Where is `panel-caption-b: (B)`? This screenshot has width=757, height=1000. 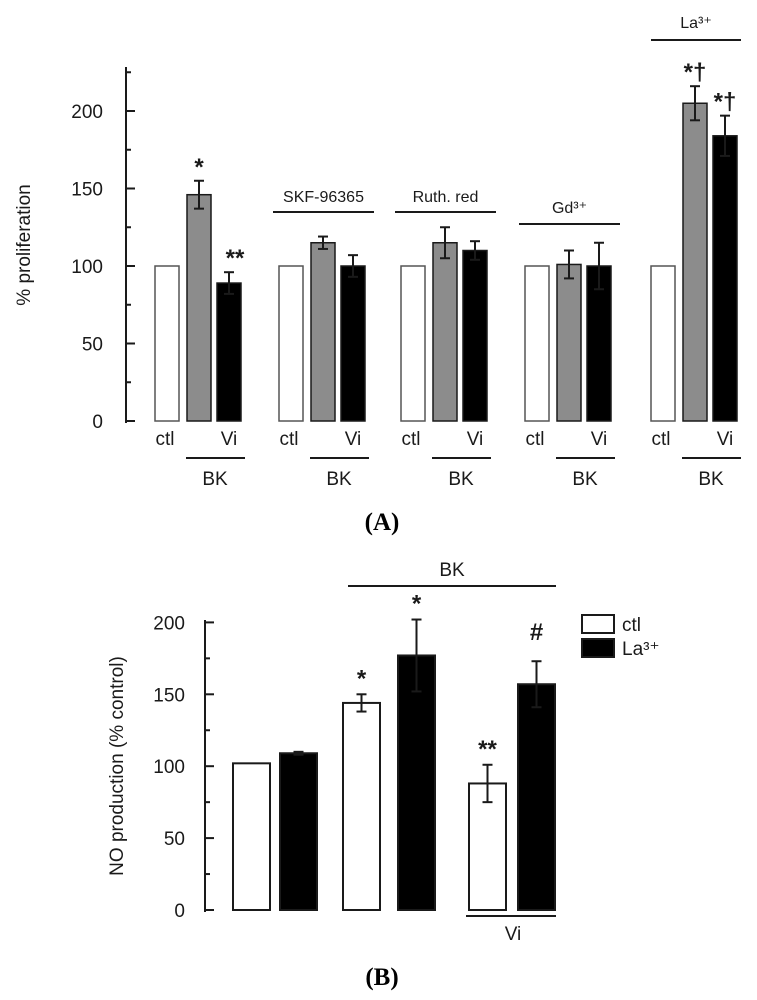
panel-caption-b: (B) is located at coordinates (381, 977).